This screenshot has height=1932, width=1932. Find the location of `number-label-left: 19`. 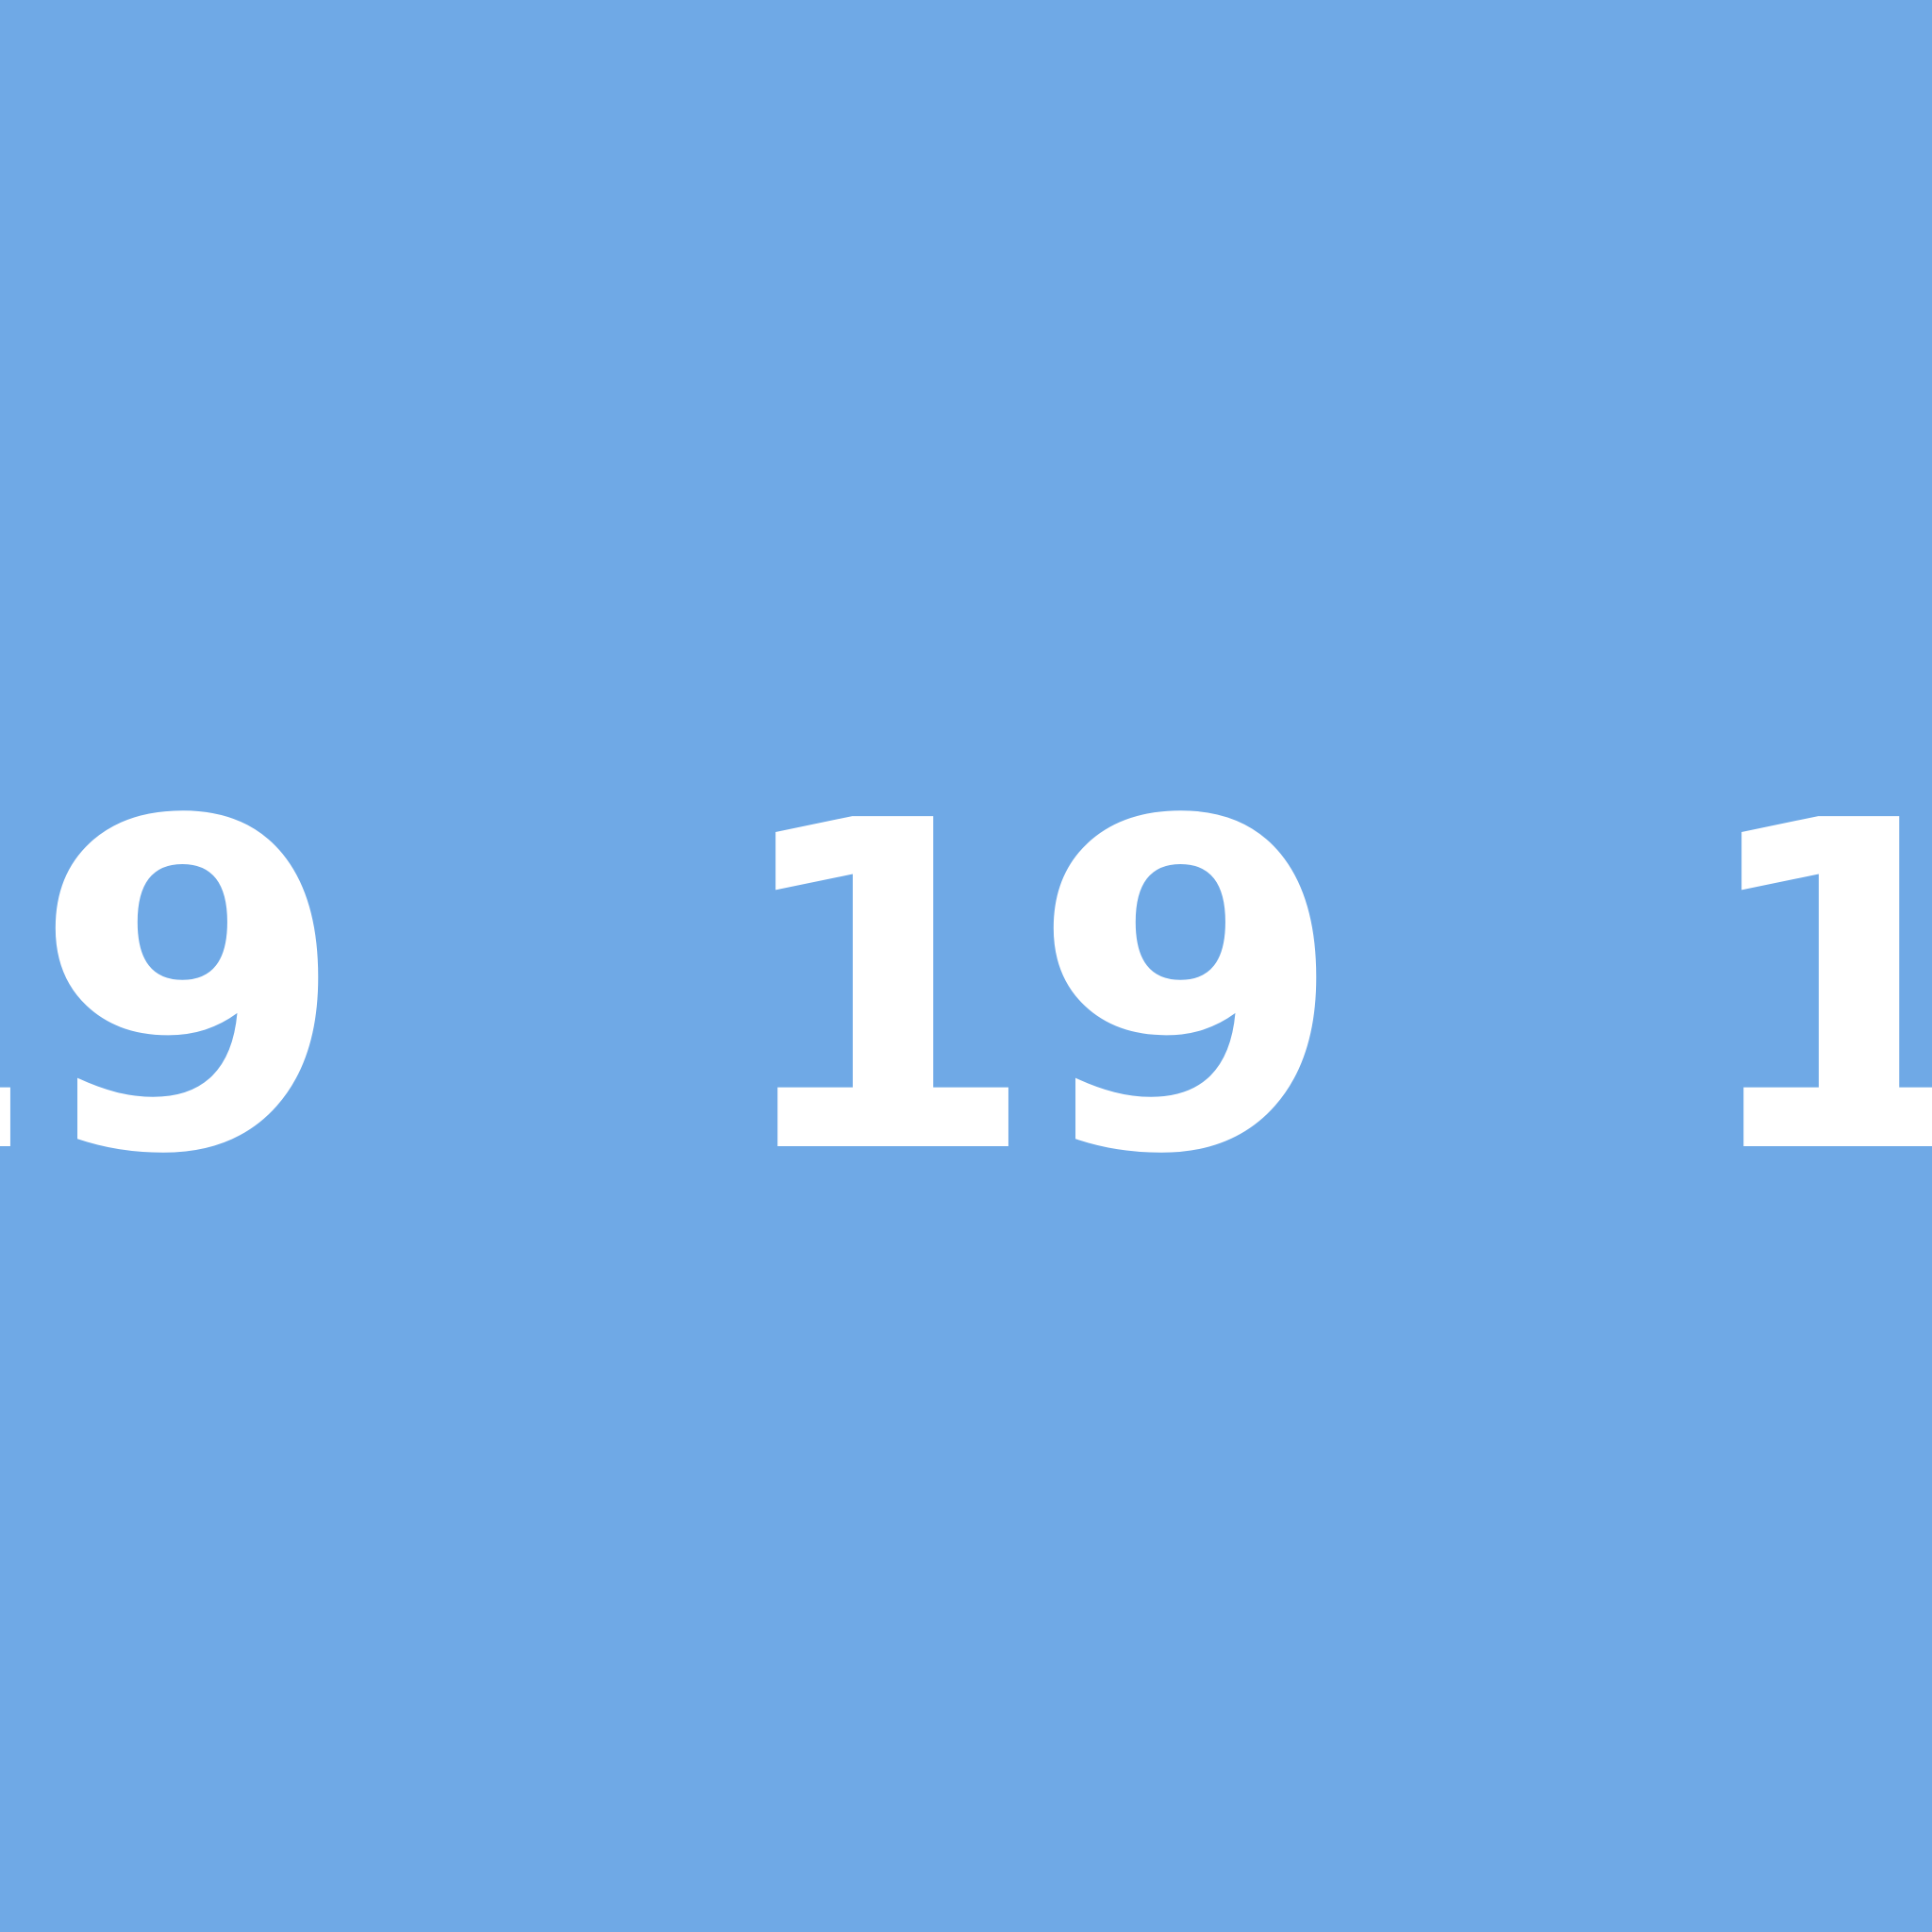

number-label-left: 19 is located at coordinates (174, 990).